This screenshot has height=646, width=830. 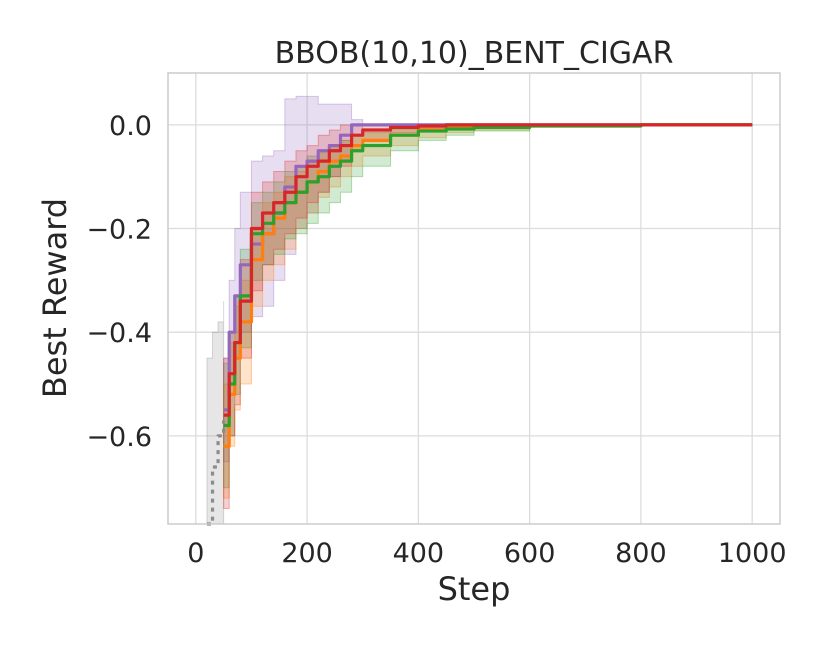 I want to click on x-tick-label: 800, so click(x=641, y=553).